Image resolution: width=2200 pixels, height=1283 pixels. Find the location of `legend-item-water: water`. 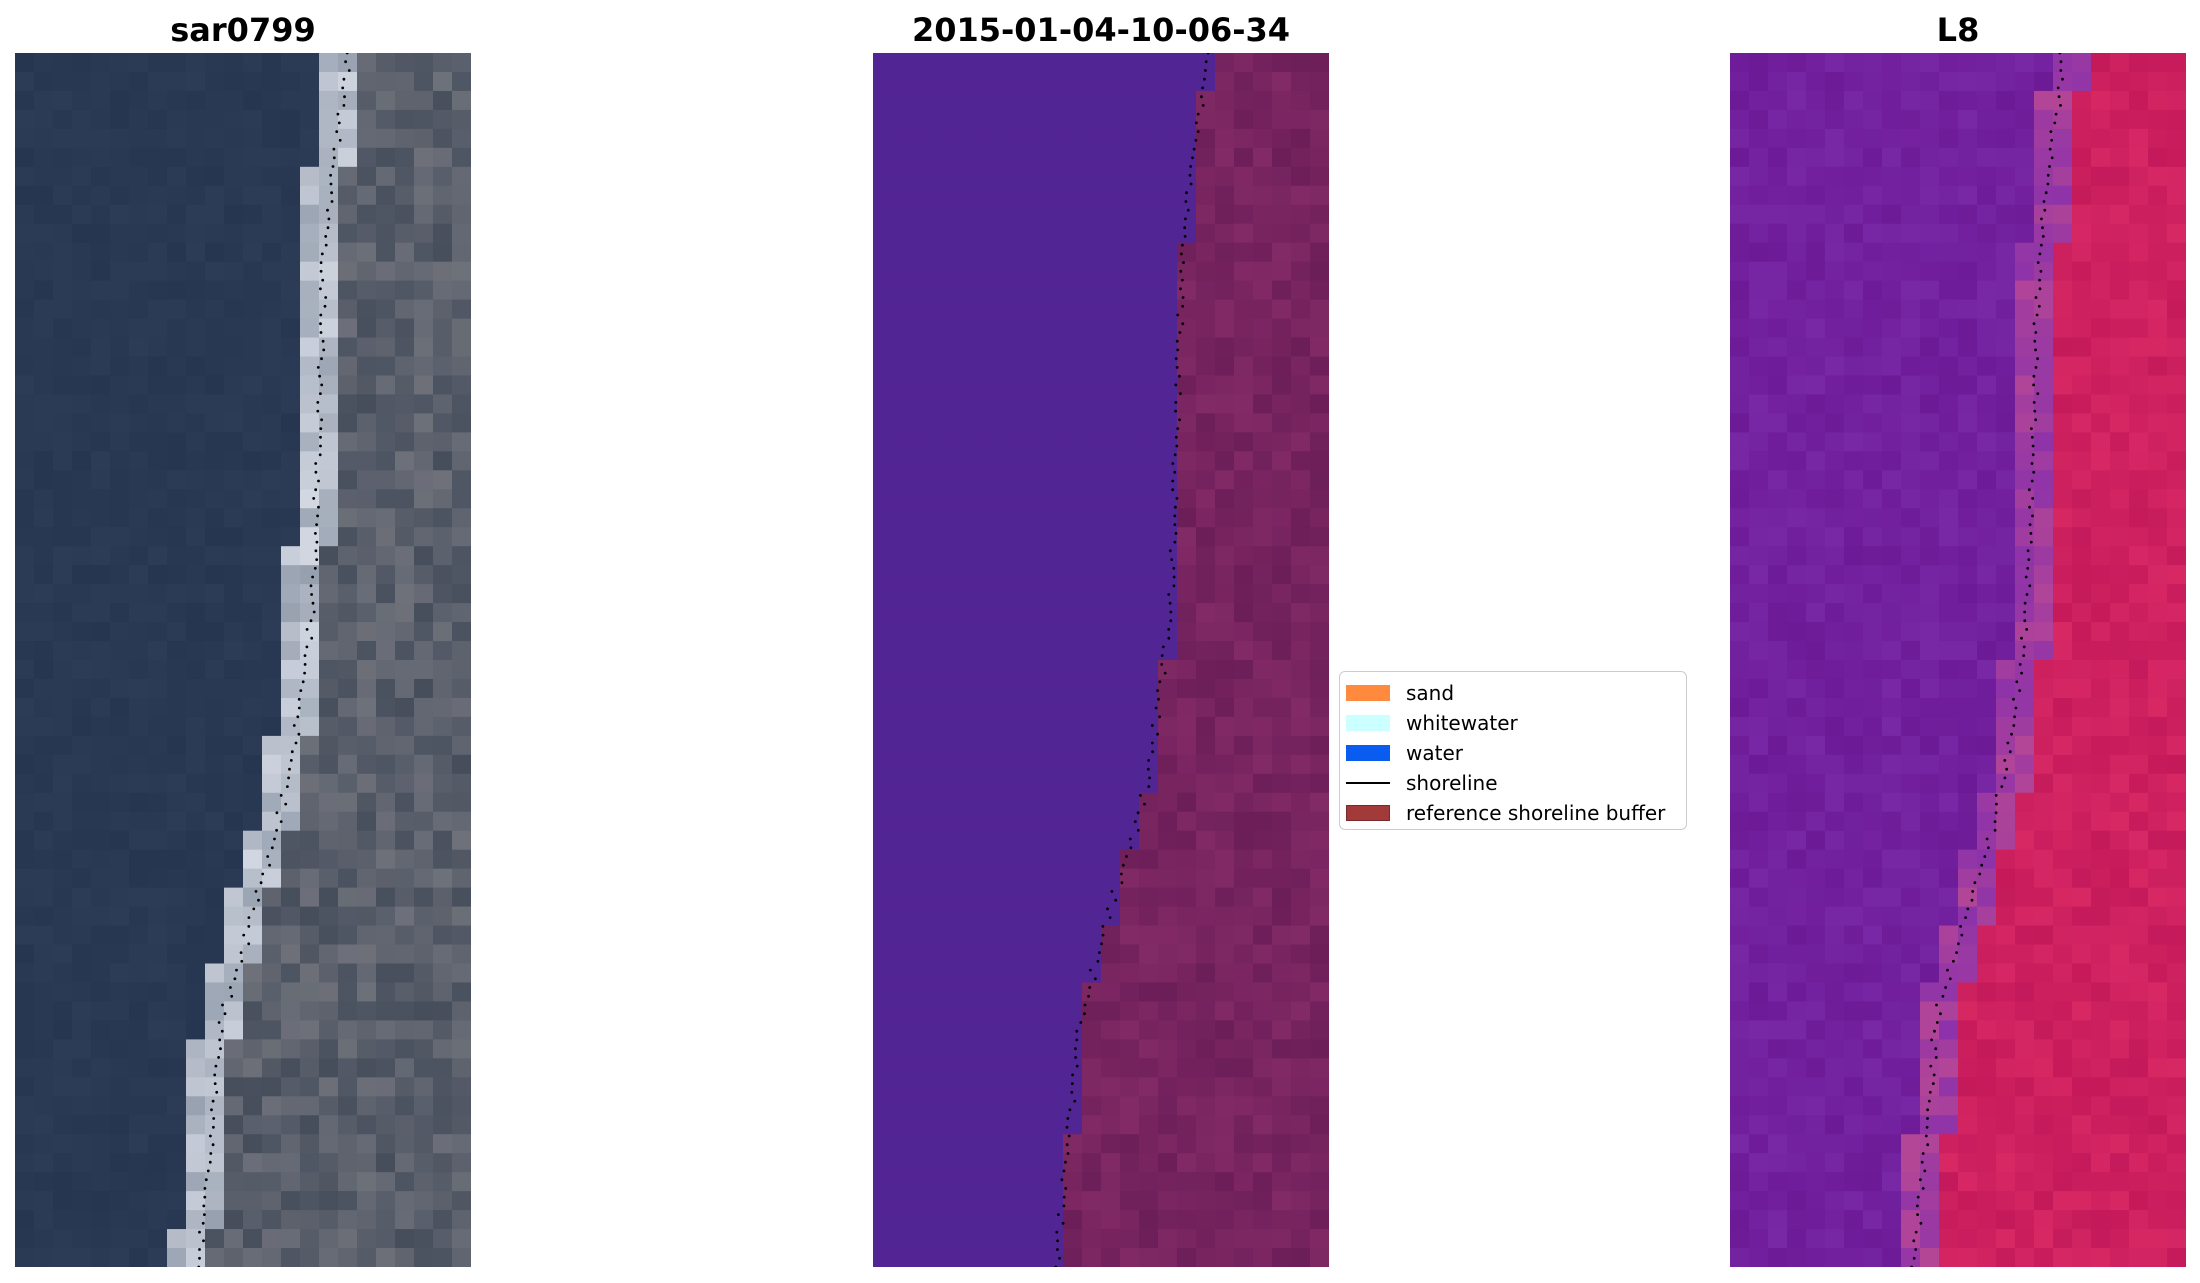

legend-item-water: water is located at coordinates (1404, 753).